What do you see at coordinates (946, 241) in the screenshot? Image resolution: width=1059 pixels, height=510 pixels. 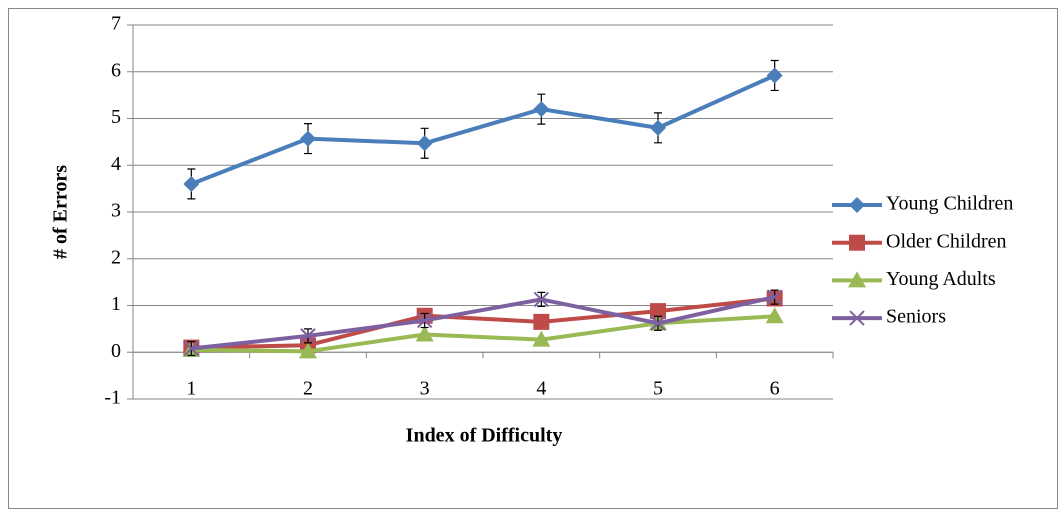 I see `legend-label: Older Children` at bounding box center [946, 241].